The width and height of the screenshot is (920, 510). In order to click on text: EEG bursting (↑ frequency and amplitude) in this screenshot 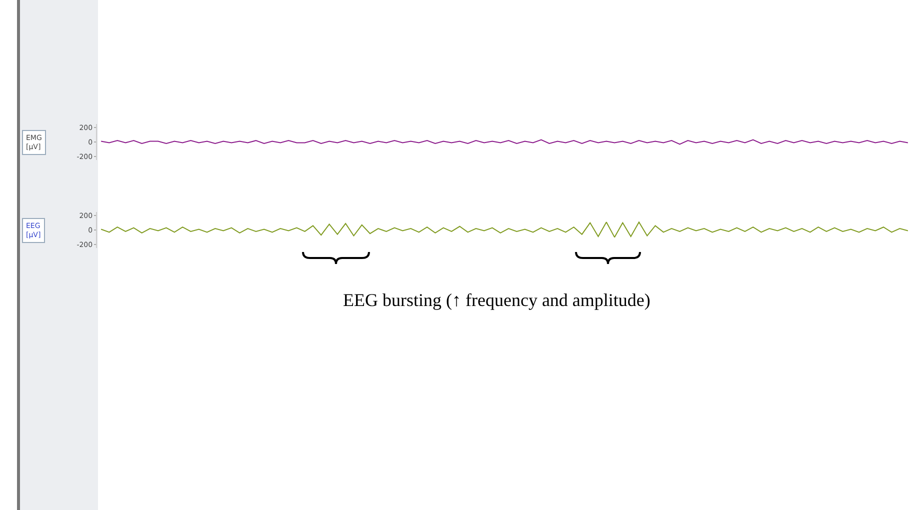, I will do `click(496, 300)`.